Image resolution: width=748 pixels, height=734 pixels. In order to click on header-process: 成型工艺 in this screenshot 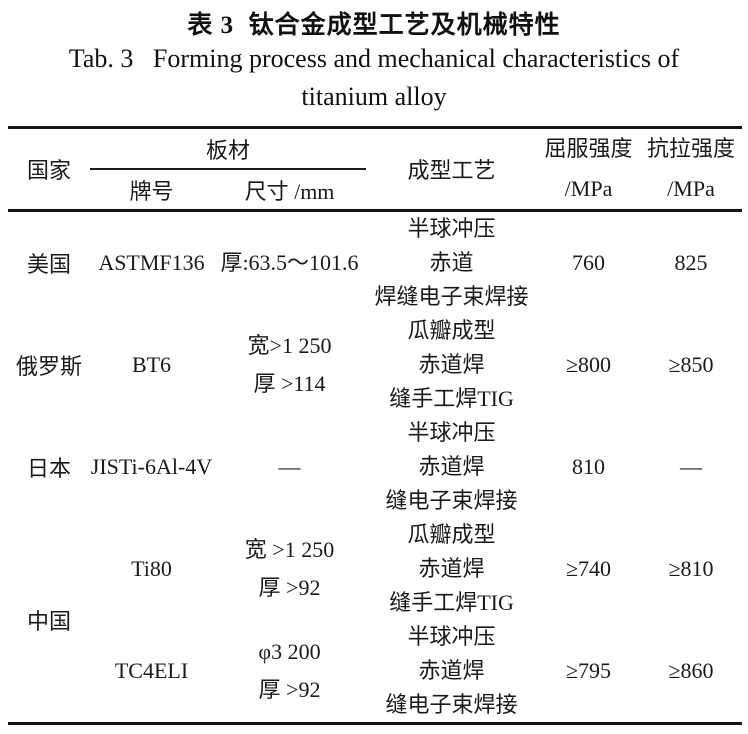, I will do `click(451, 170)`.